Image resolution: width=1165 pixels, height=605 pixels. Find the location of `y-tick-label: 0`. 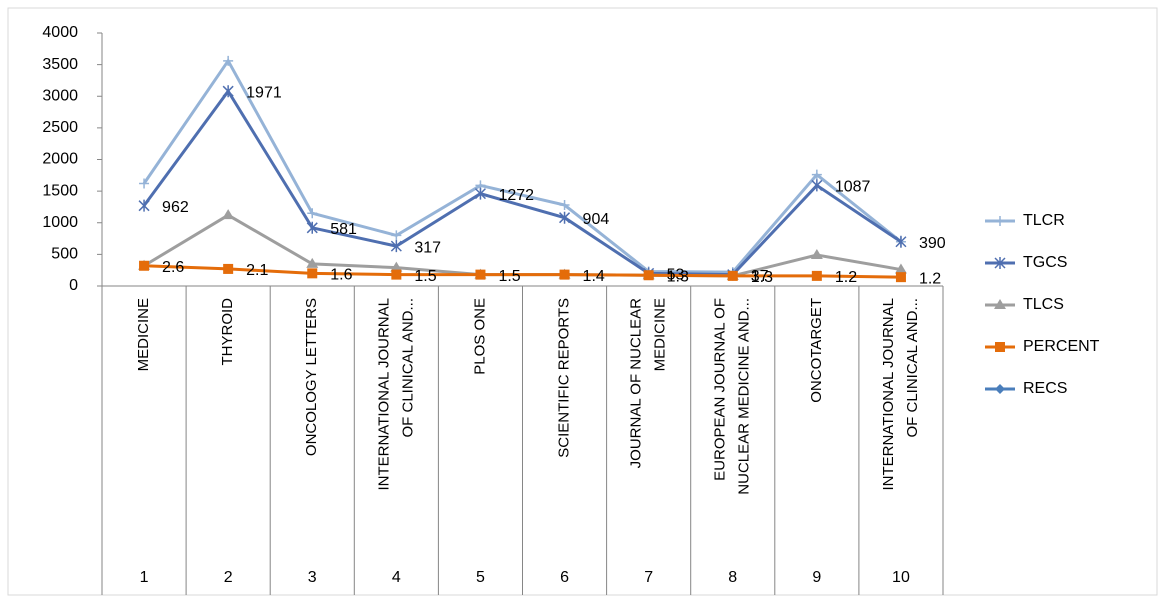

y-tick-label: 0 is located at coordinates (73, 285).